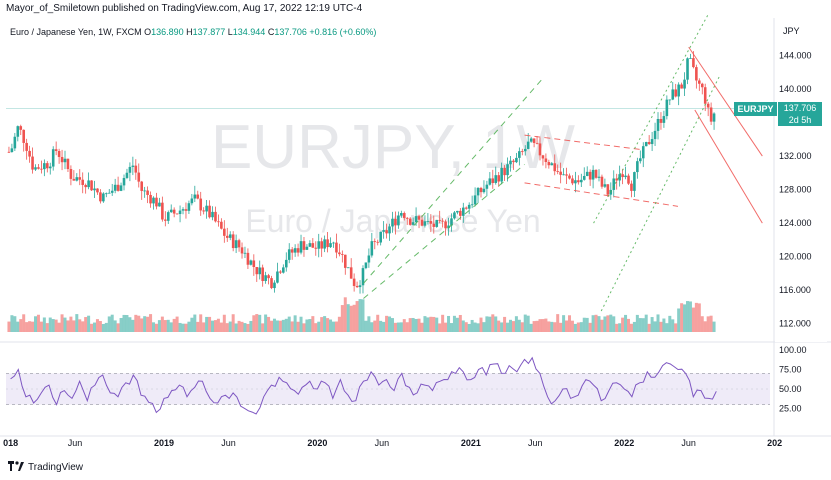 This screenshot has height=480, width=831. What do you see at coordinates (795, 324) in the screenshot?
I see `price-tick-label: 112.000` at bounding box center [795, 324].